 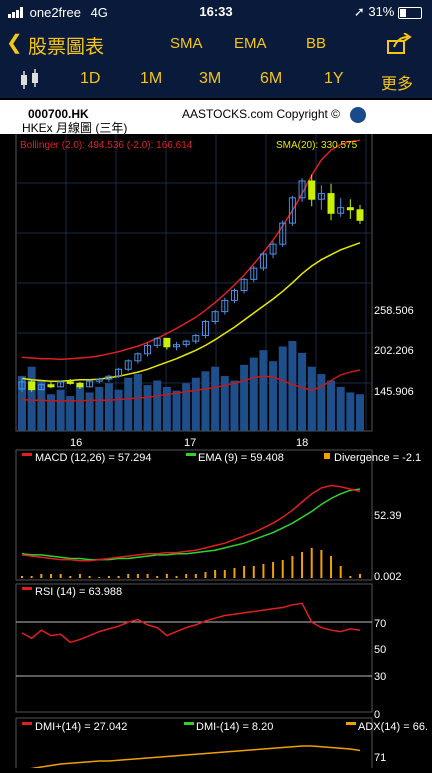 What do you see at coordinates (358, 115) in the screenshot?
I see `aastocks-logo-icon` at bounding box center [358, 115].